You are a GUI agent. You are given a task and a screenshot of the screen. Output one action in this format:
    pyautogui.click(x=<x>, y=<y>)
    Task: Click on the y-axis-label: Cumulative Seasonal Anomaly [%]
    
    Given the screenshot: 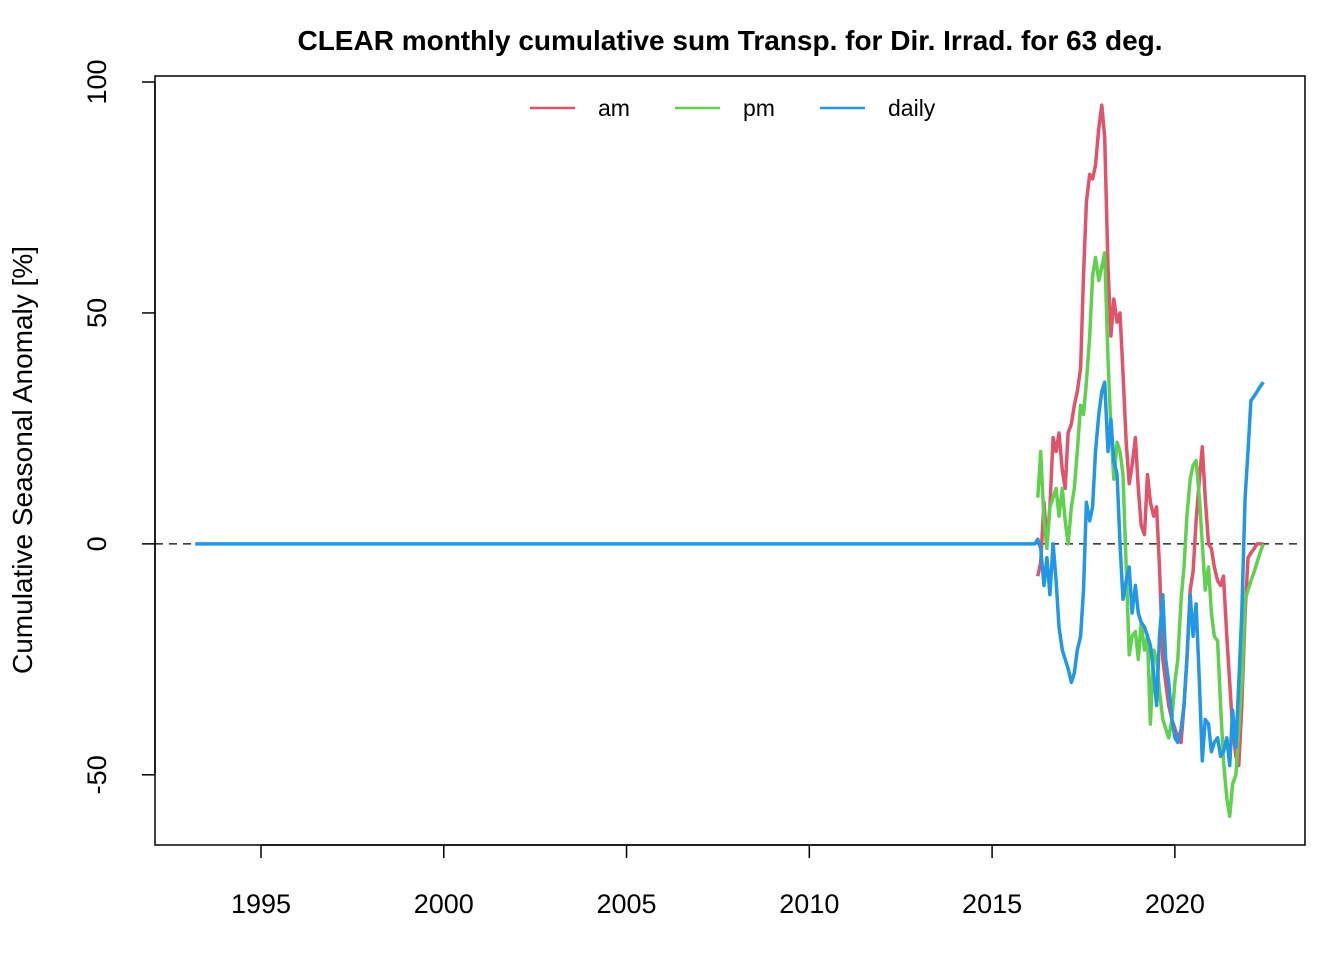 What is the action you would take?
    pyautogui.click(x=22, y=460)
    